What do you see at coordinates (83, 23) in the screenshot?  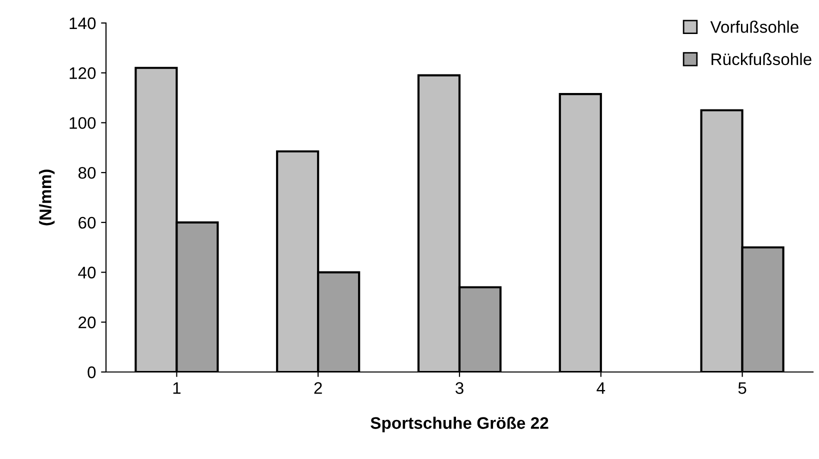 I see `y-tick-label: 140` at bounding box center [83, 23].